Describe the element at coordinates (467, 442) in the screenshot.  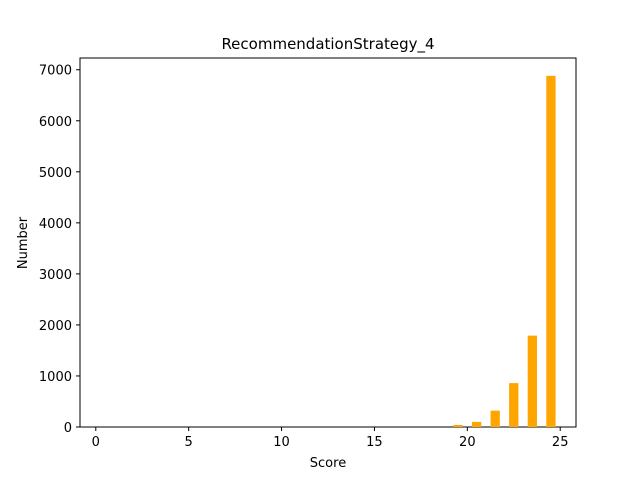
I see `x-tick-label: 20` at that location.